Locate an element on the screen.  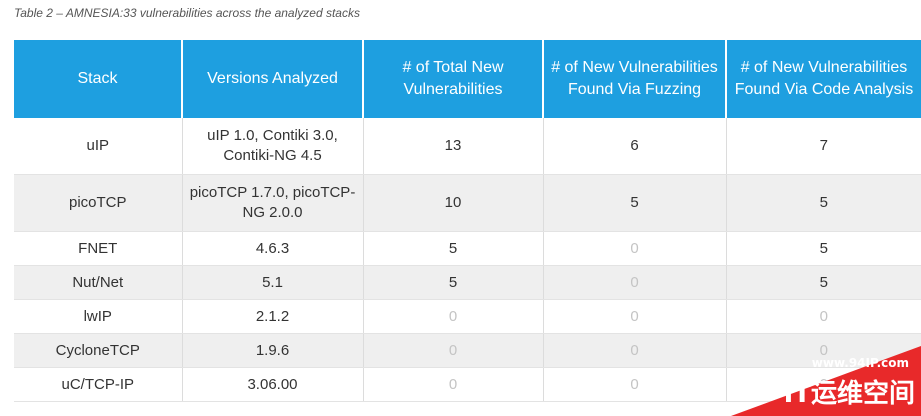
cell-versions: 3.06.00 is located at coordinates (273, 384).